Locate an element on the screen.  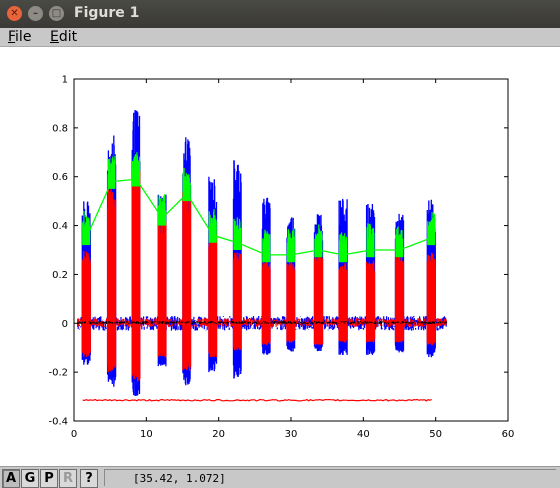
y-tick-label: -0.2 is located at coordinates (58, 373).